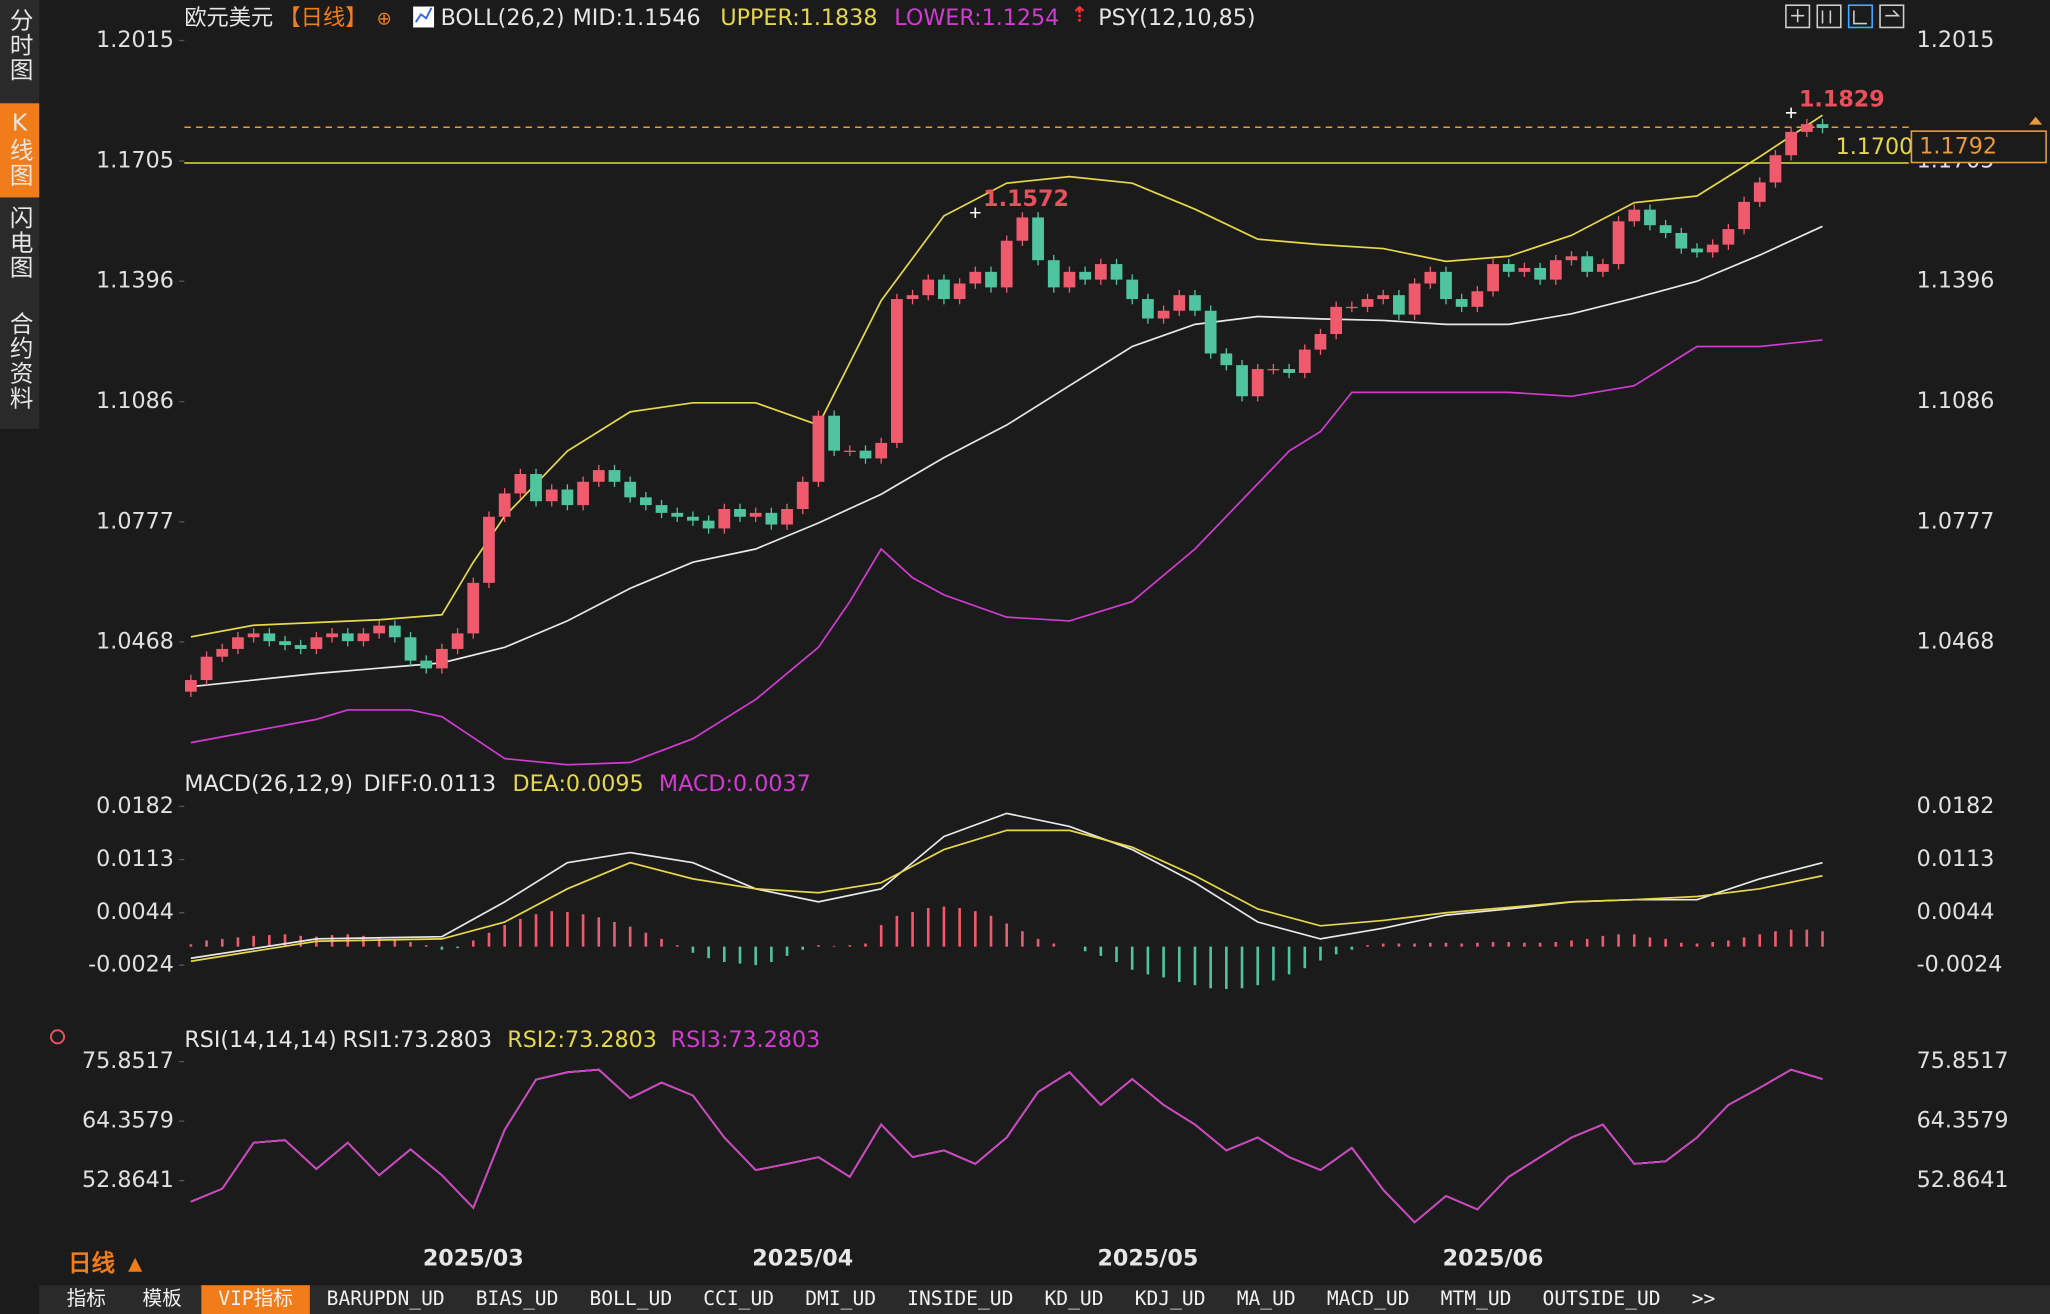  I want to click on tab: DMI_UD, so click(840, 1298).